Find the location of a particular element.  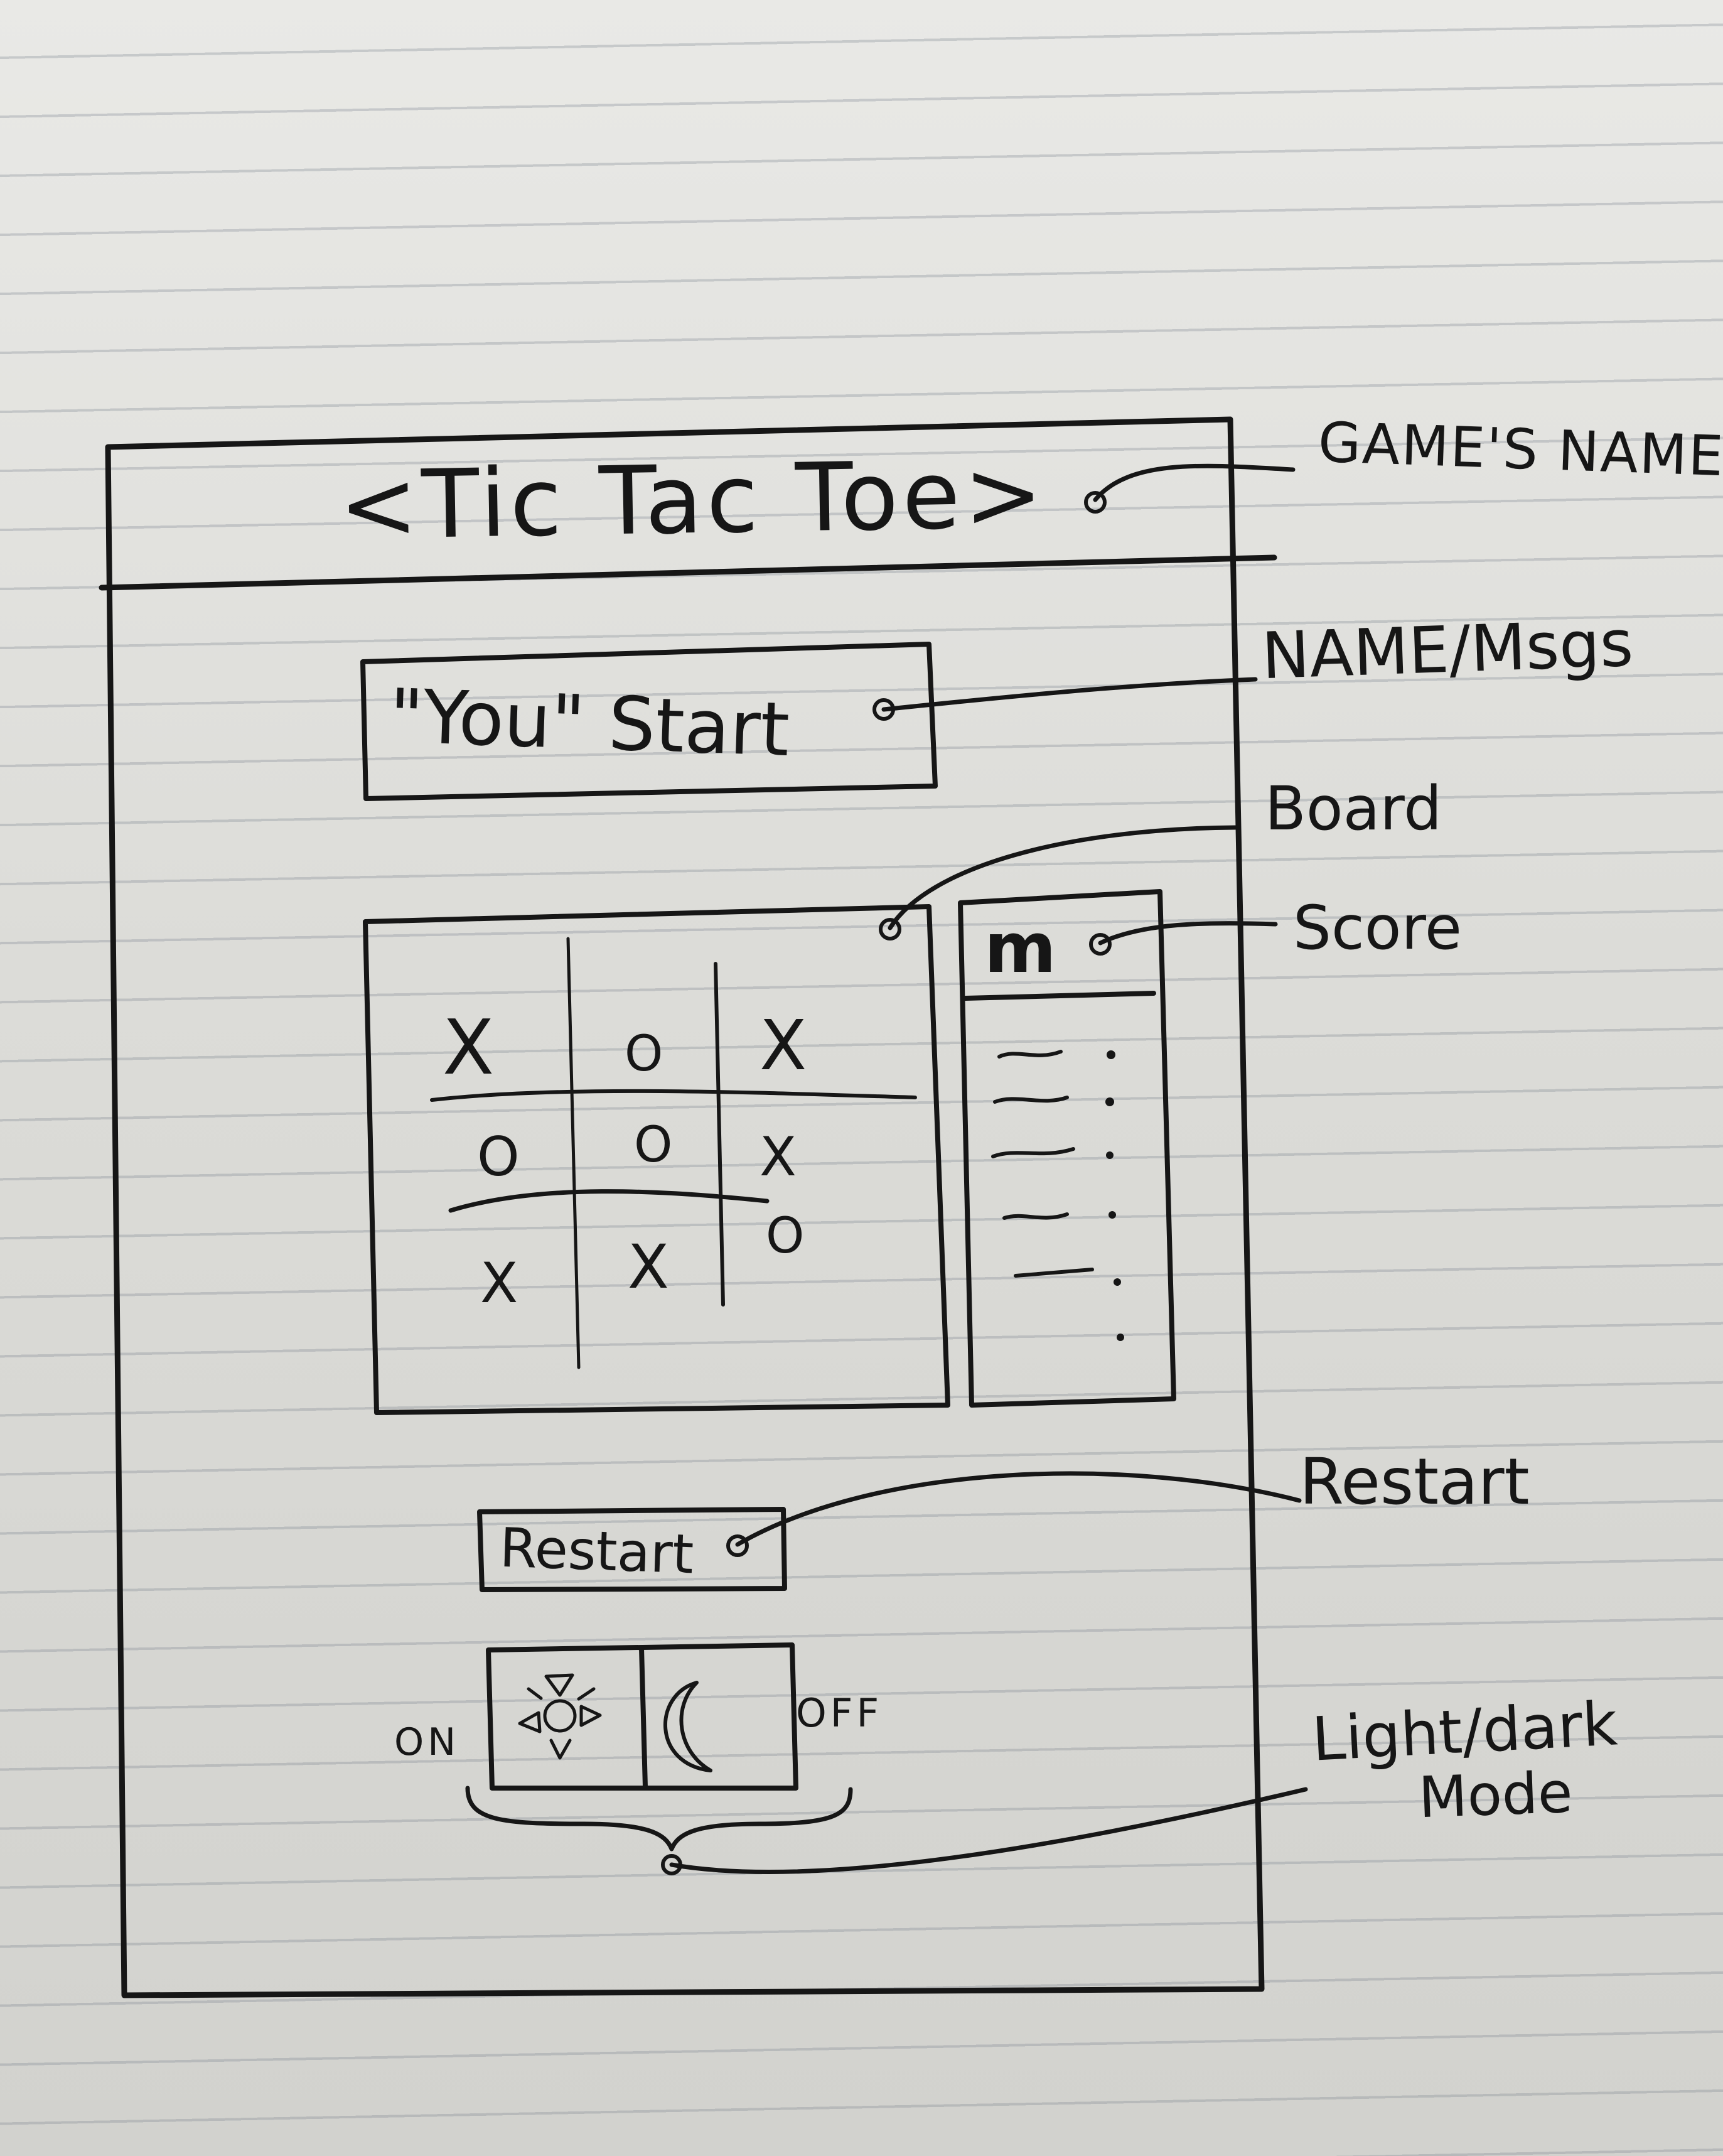

annotation-game-name: GAME'S NAME is located at coordinates (1520, 449).